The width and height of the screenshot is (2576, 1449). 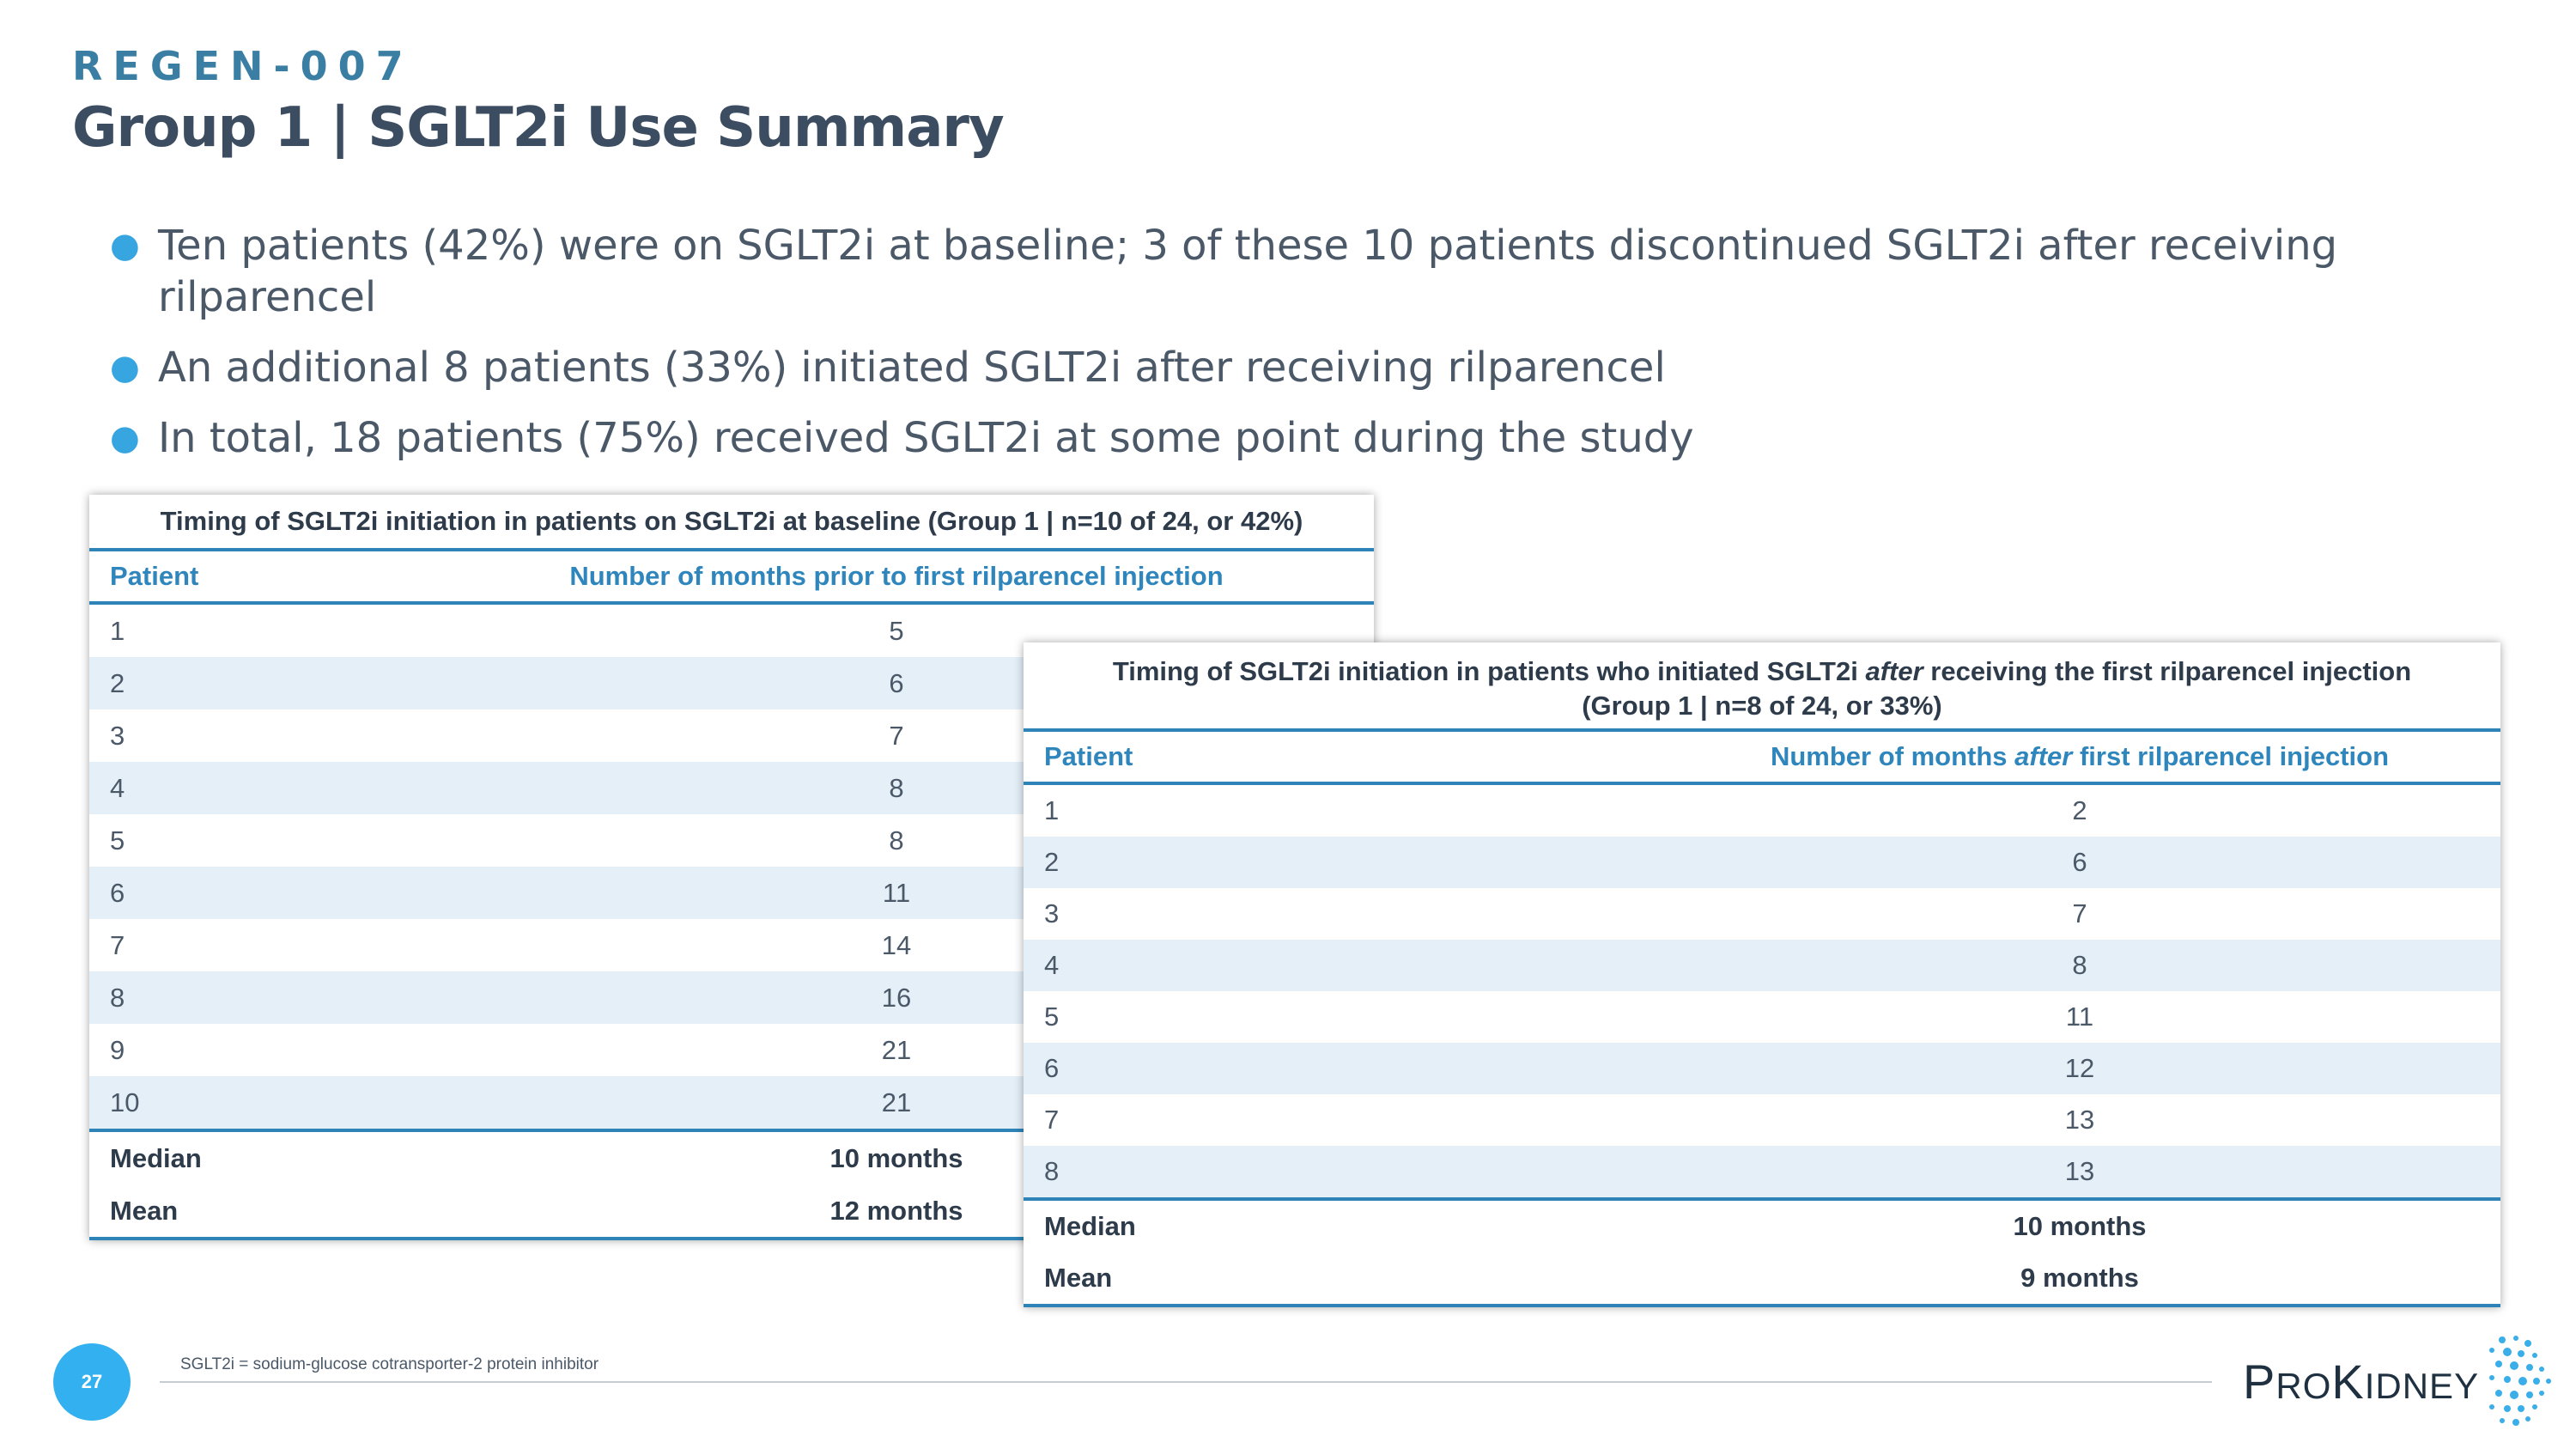 I want to click on logo-wordmark: PROKIDNEY, so click(x=2361, y=1382).